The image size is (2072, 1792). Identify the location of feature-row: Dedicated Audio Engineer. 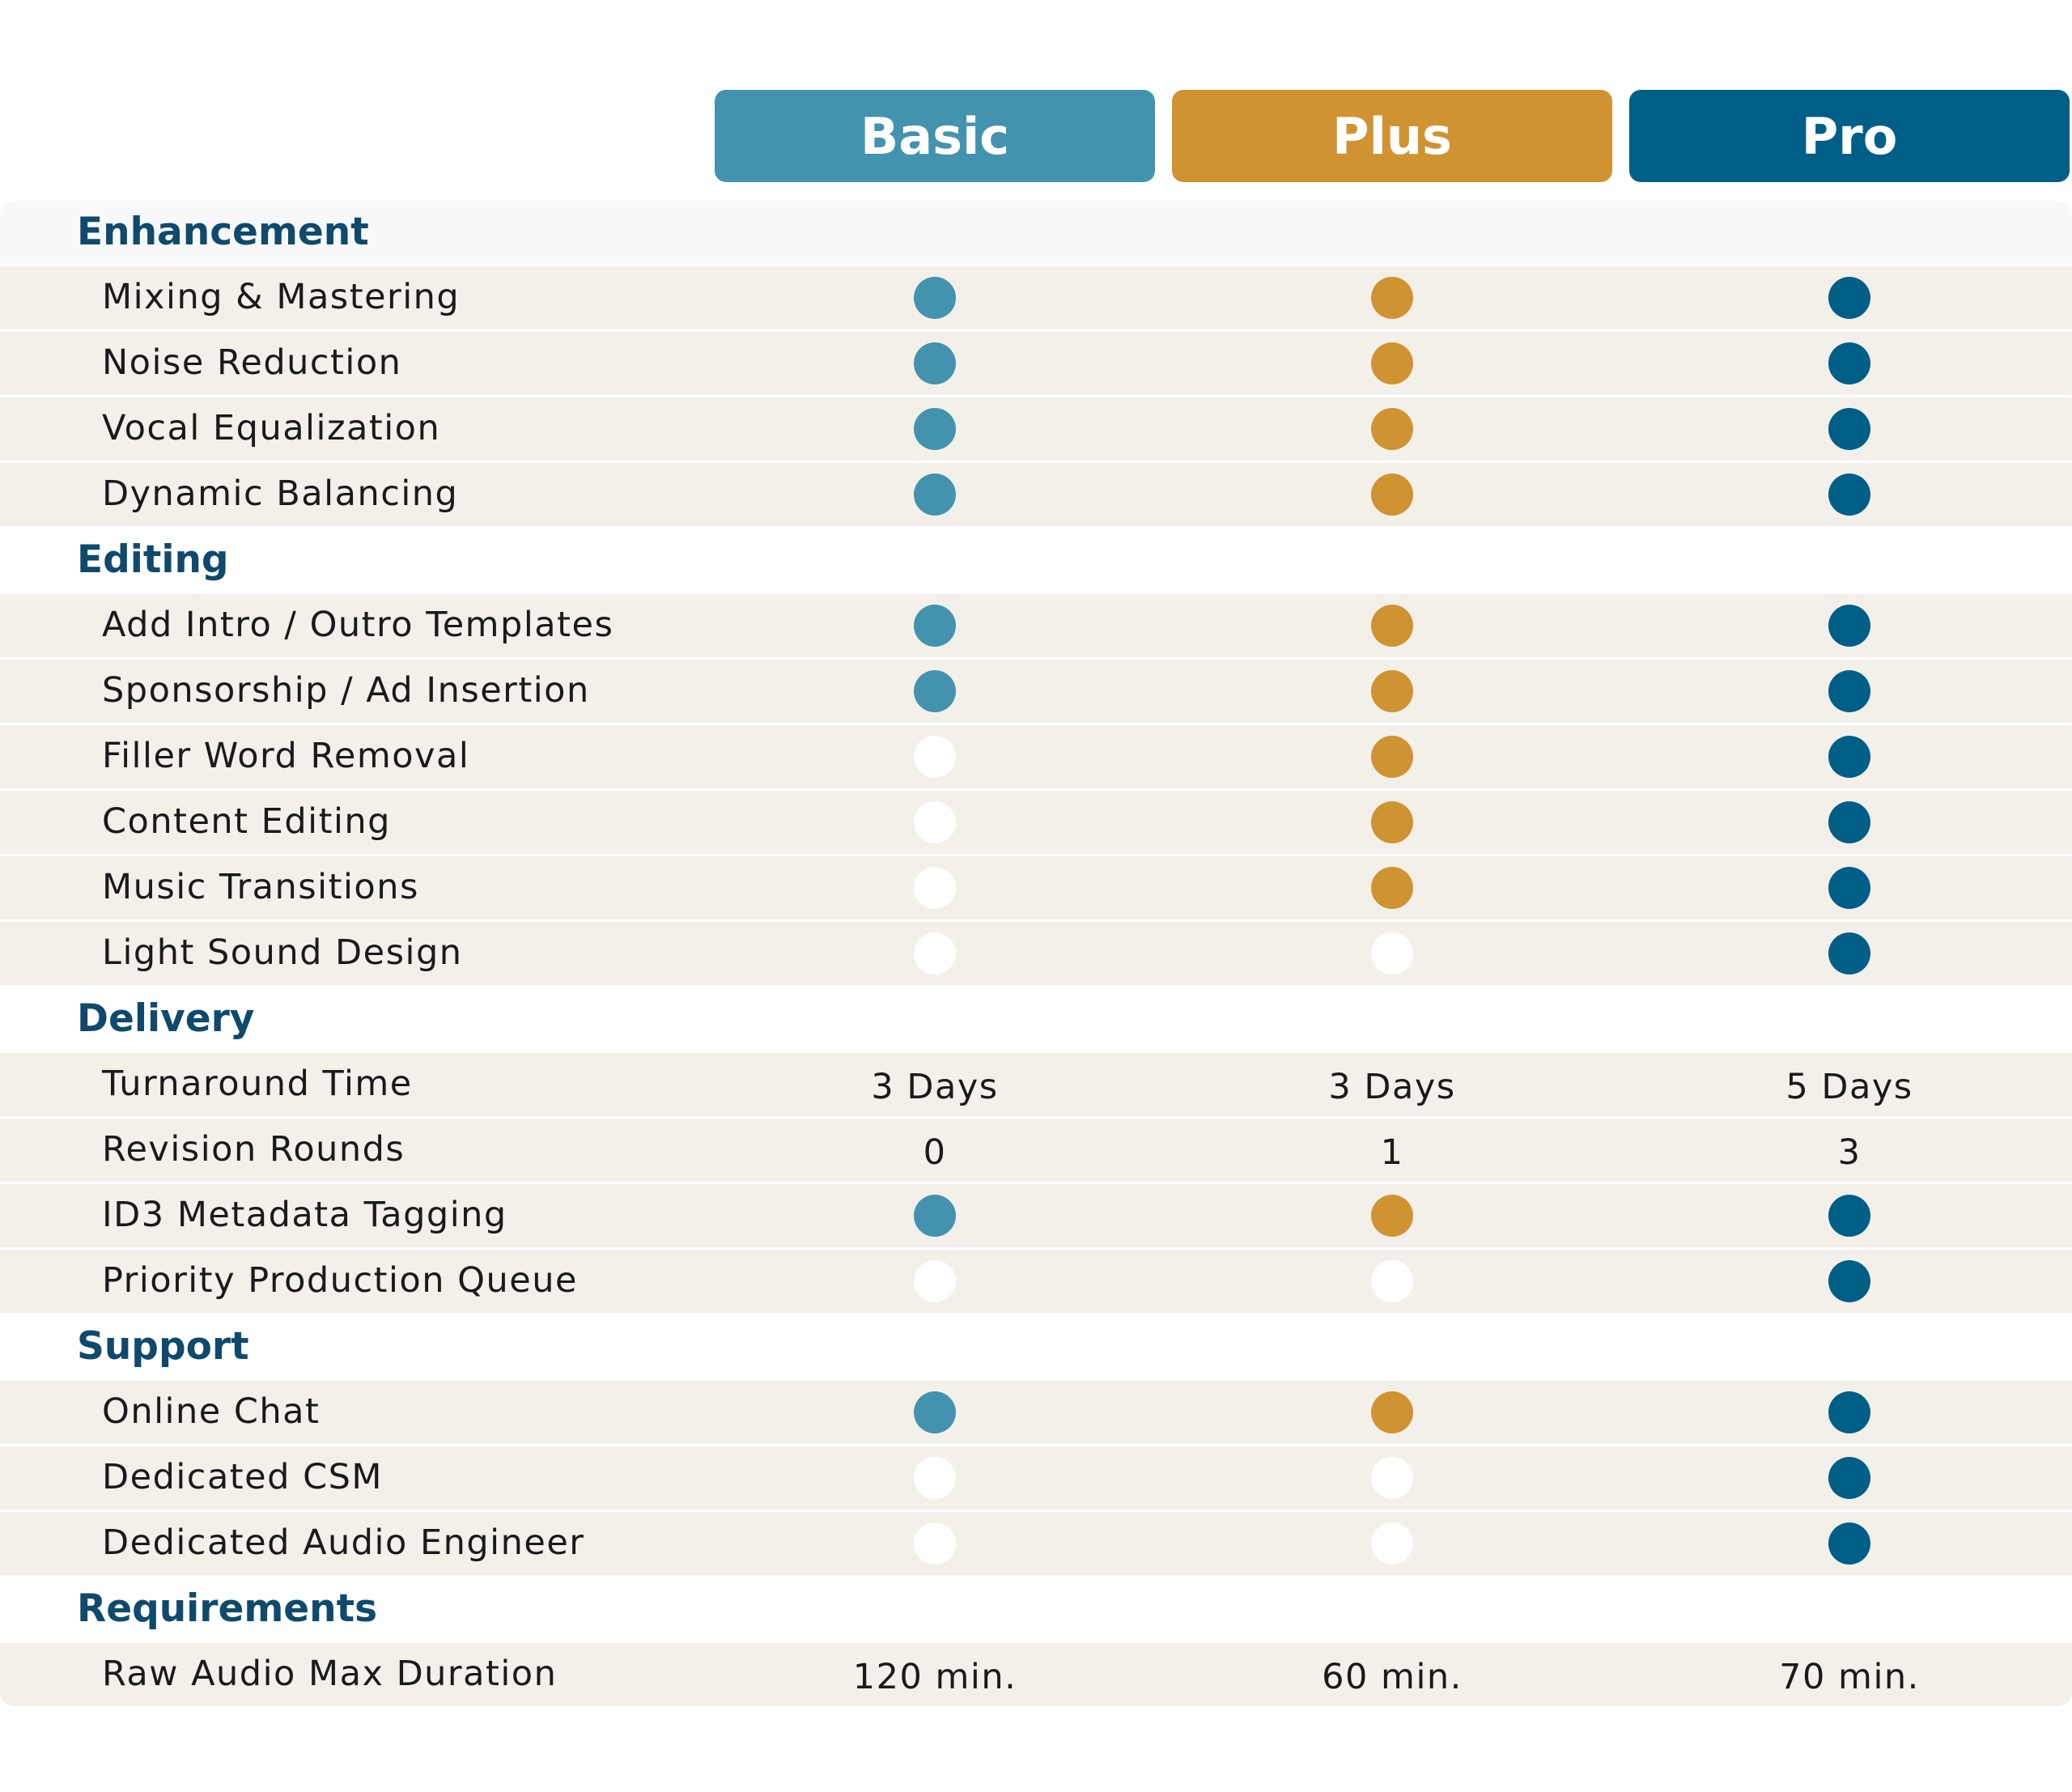
(1036, 1543).